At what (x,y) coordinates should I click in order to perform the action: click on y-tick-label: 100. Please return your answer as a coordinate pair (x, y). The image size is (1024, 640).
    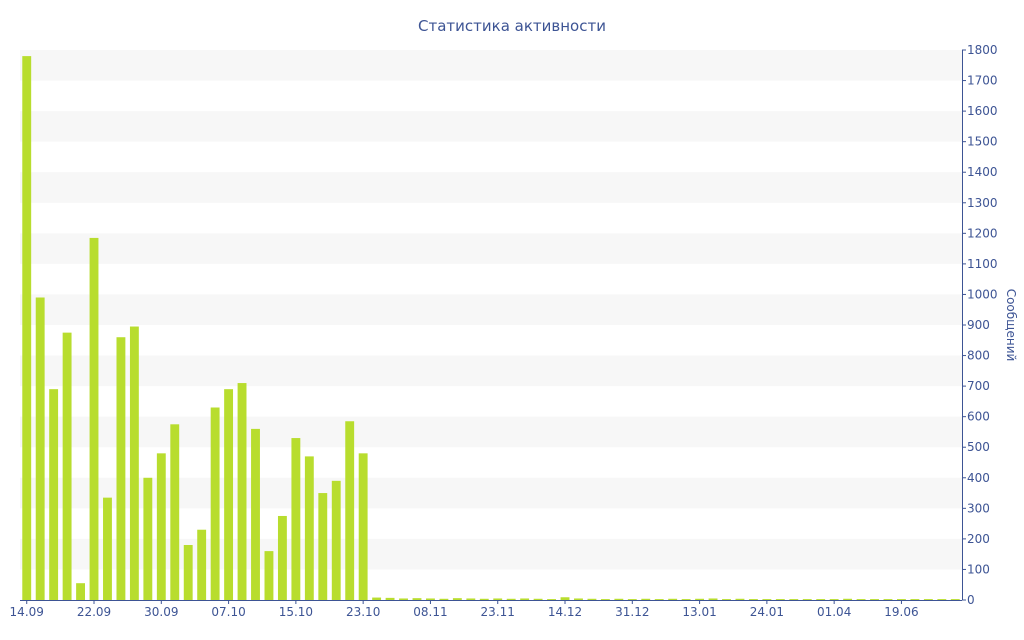
    Looking at the image, I should click on (978, 569).